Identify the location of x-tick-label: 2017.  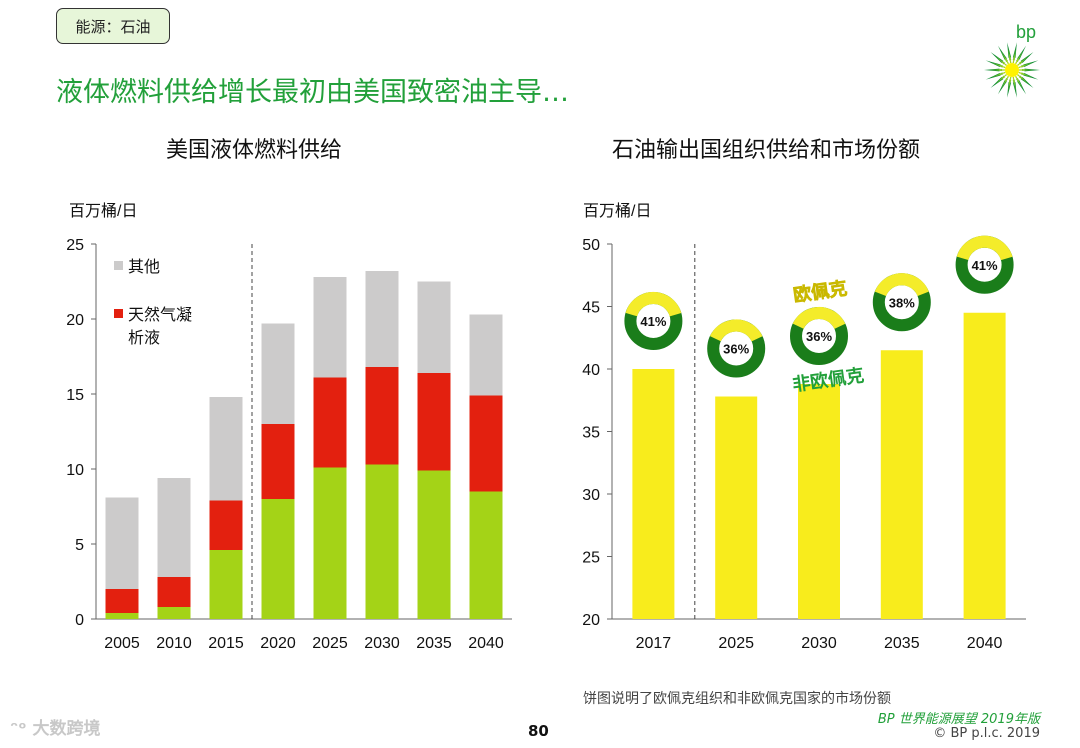
(654, 643).